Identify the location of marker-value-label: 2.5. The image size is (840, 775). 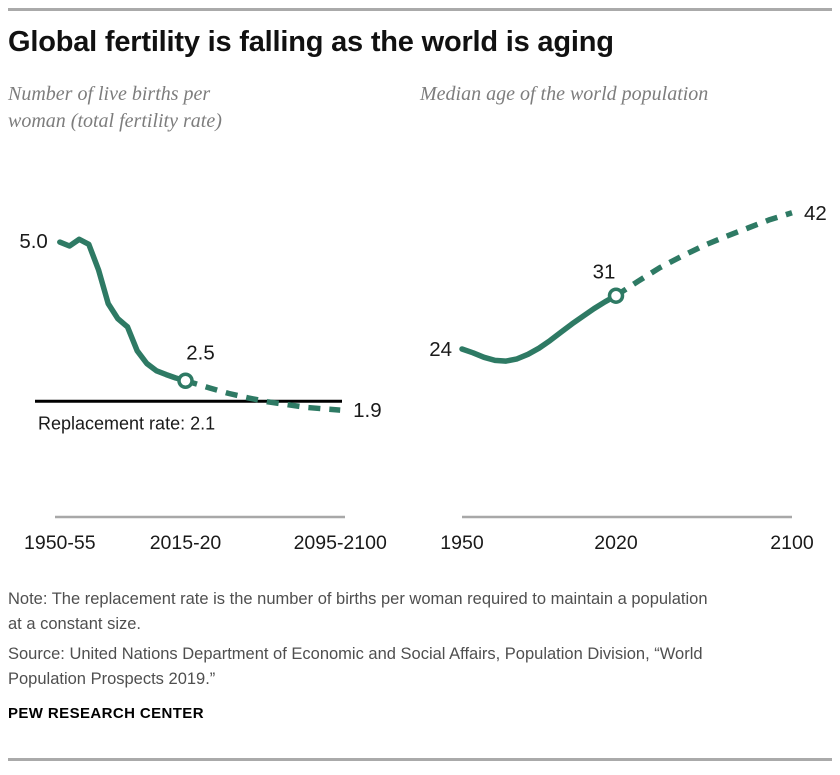
(200, 353).